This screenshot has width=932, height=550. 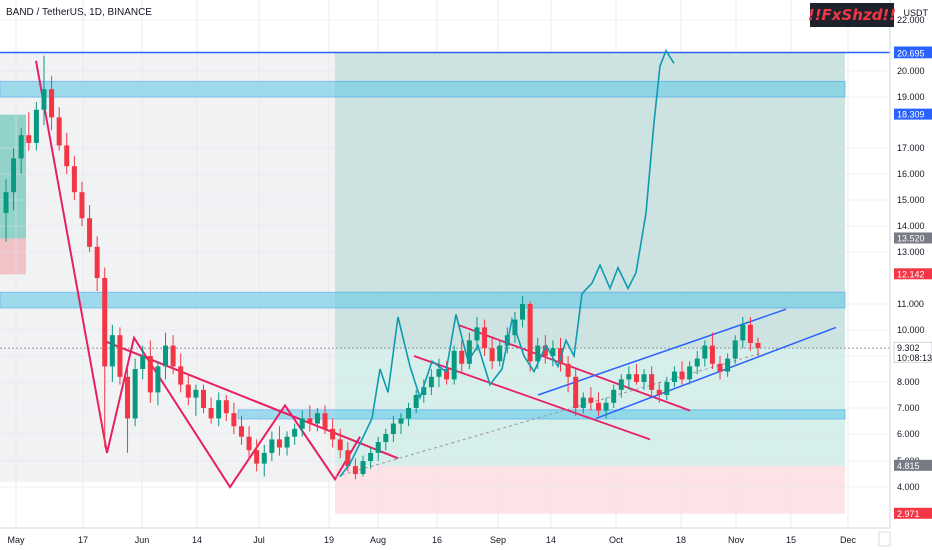 I want to click on y-tick-14: 20.000, so click(x=911, y=71).